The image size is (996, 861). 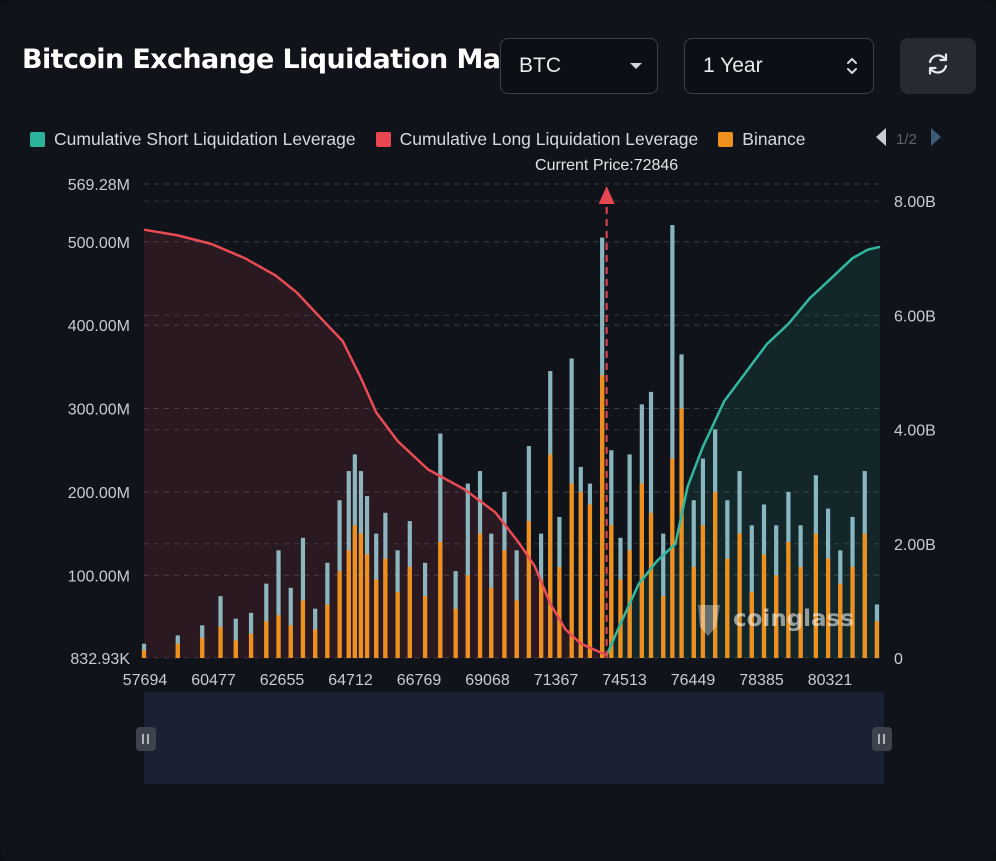 I want to click on period-select: 1 Year, so click(x=779, y=66).